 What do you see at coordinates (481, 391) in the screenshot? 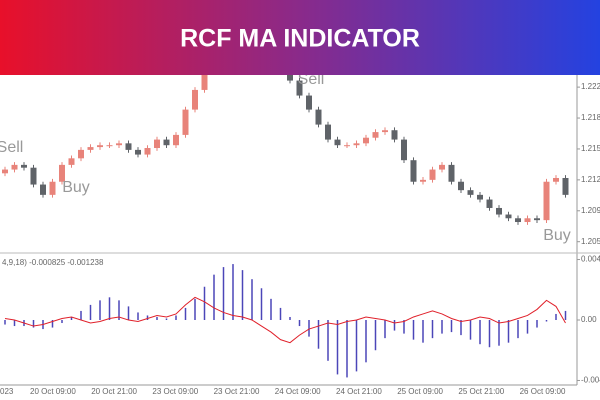
I see `x-tick-label: 25 Oct 21:00` at bounding box center [481, 391].